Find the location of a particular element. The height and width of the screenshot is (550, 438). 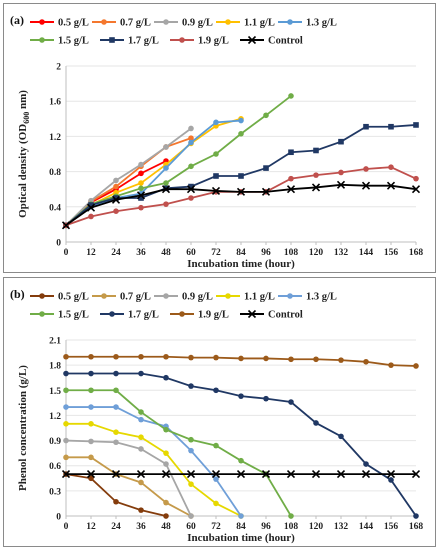

legend-label: 0.9 g/L is located at coordinates (197, 23).